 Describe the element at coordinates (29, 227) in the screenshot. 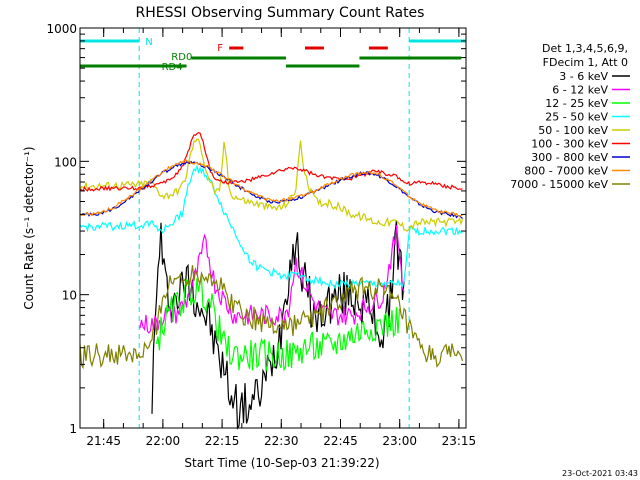

I see `y-axis-label: Count Rate (s⁻¹ detector⁻¹)` at that location.